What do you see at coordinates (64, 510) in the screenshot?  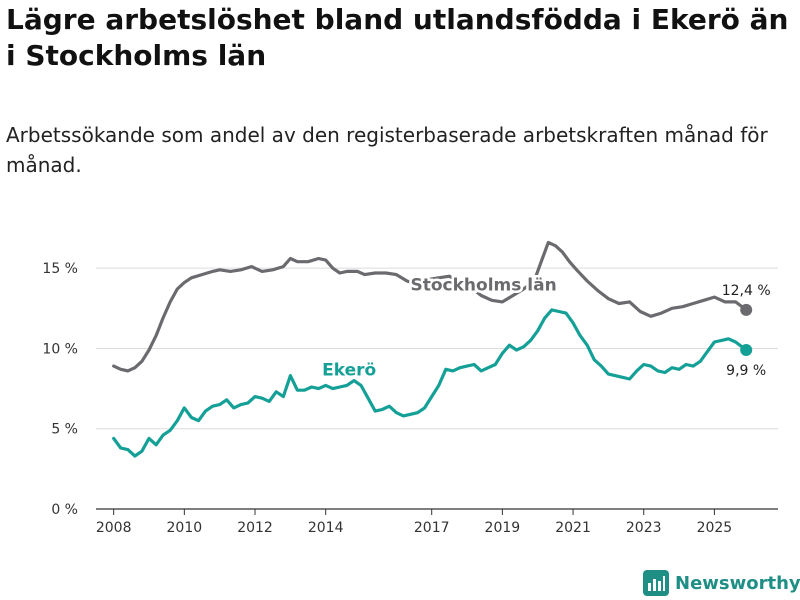 I see `y-tick-label: 0 %` at bounding box center [64, 510].